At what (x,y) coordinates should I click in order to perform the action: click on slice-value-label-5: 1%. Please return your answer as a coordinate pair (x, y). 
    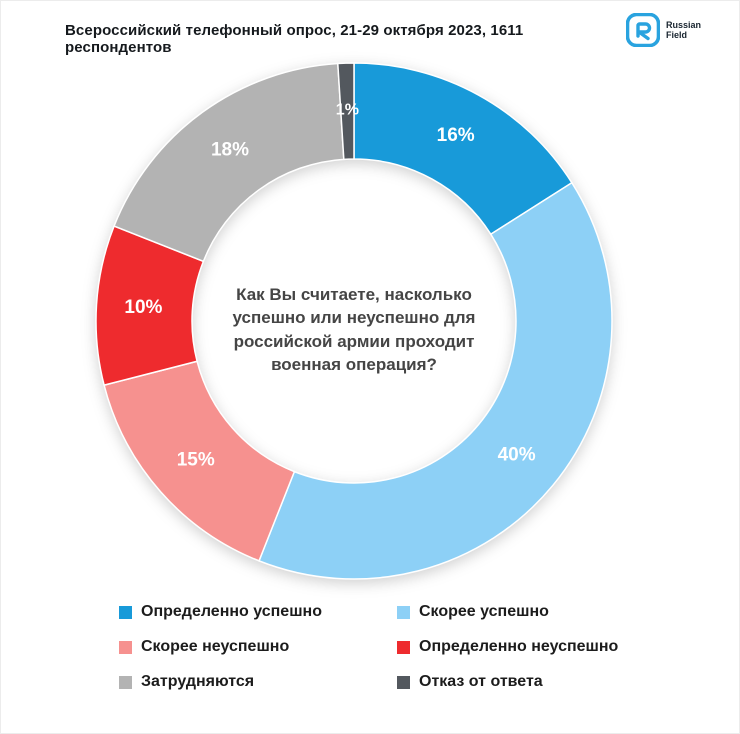
    Looking at the image, I should click on (347, 109).